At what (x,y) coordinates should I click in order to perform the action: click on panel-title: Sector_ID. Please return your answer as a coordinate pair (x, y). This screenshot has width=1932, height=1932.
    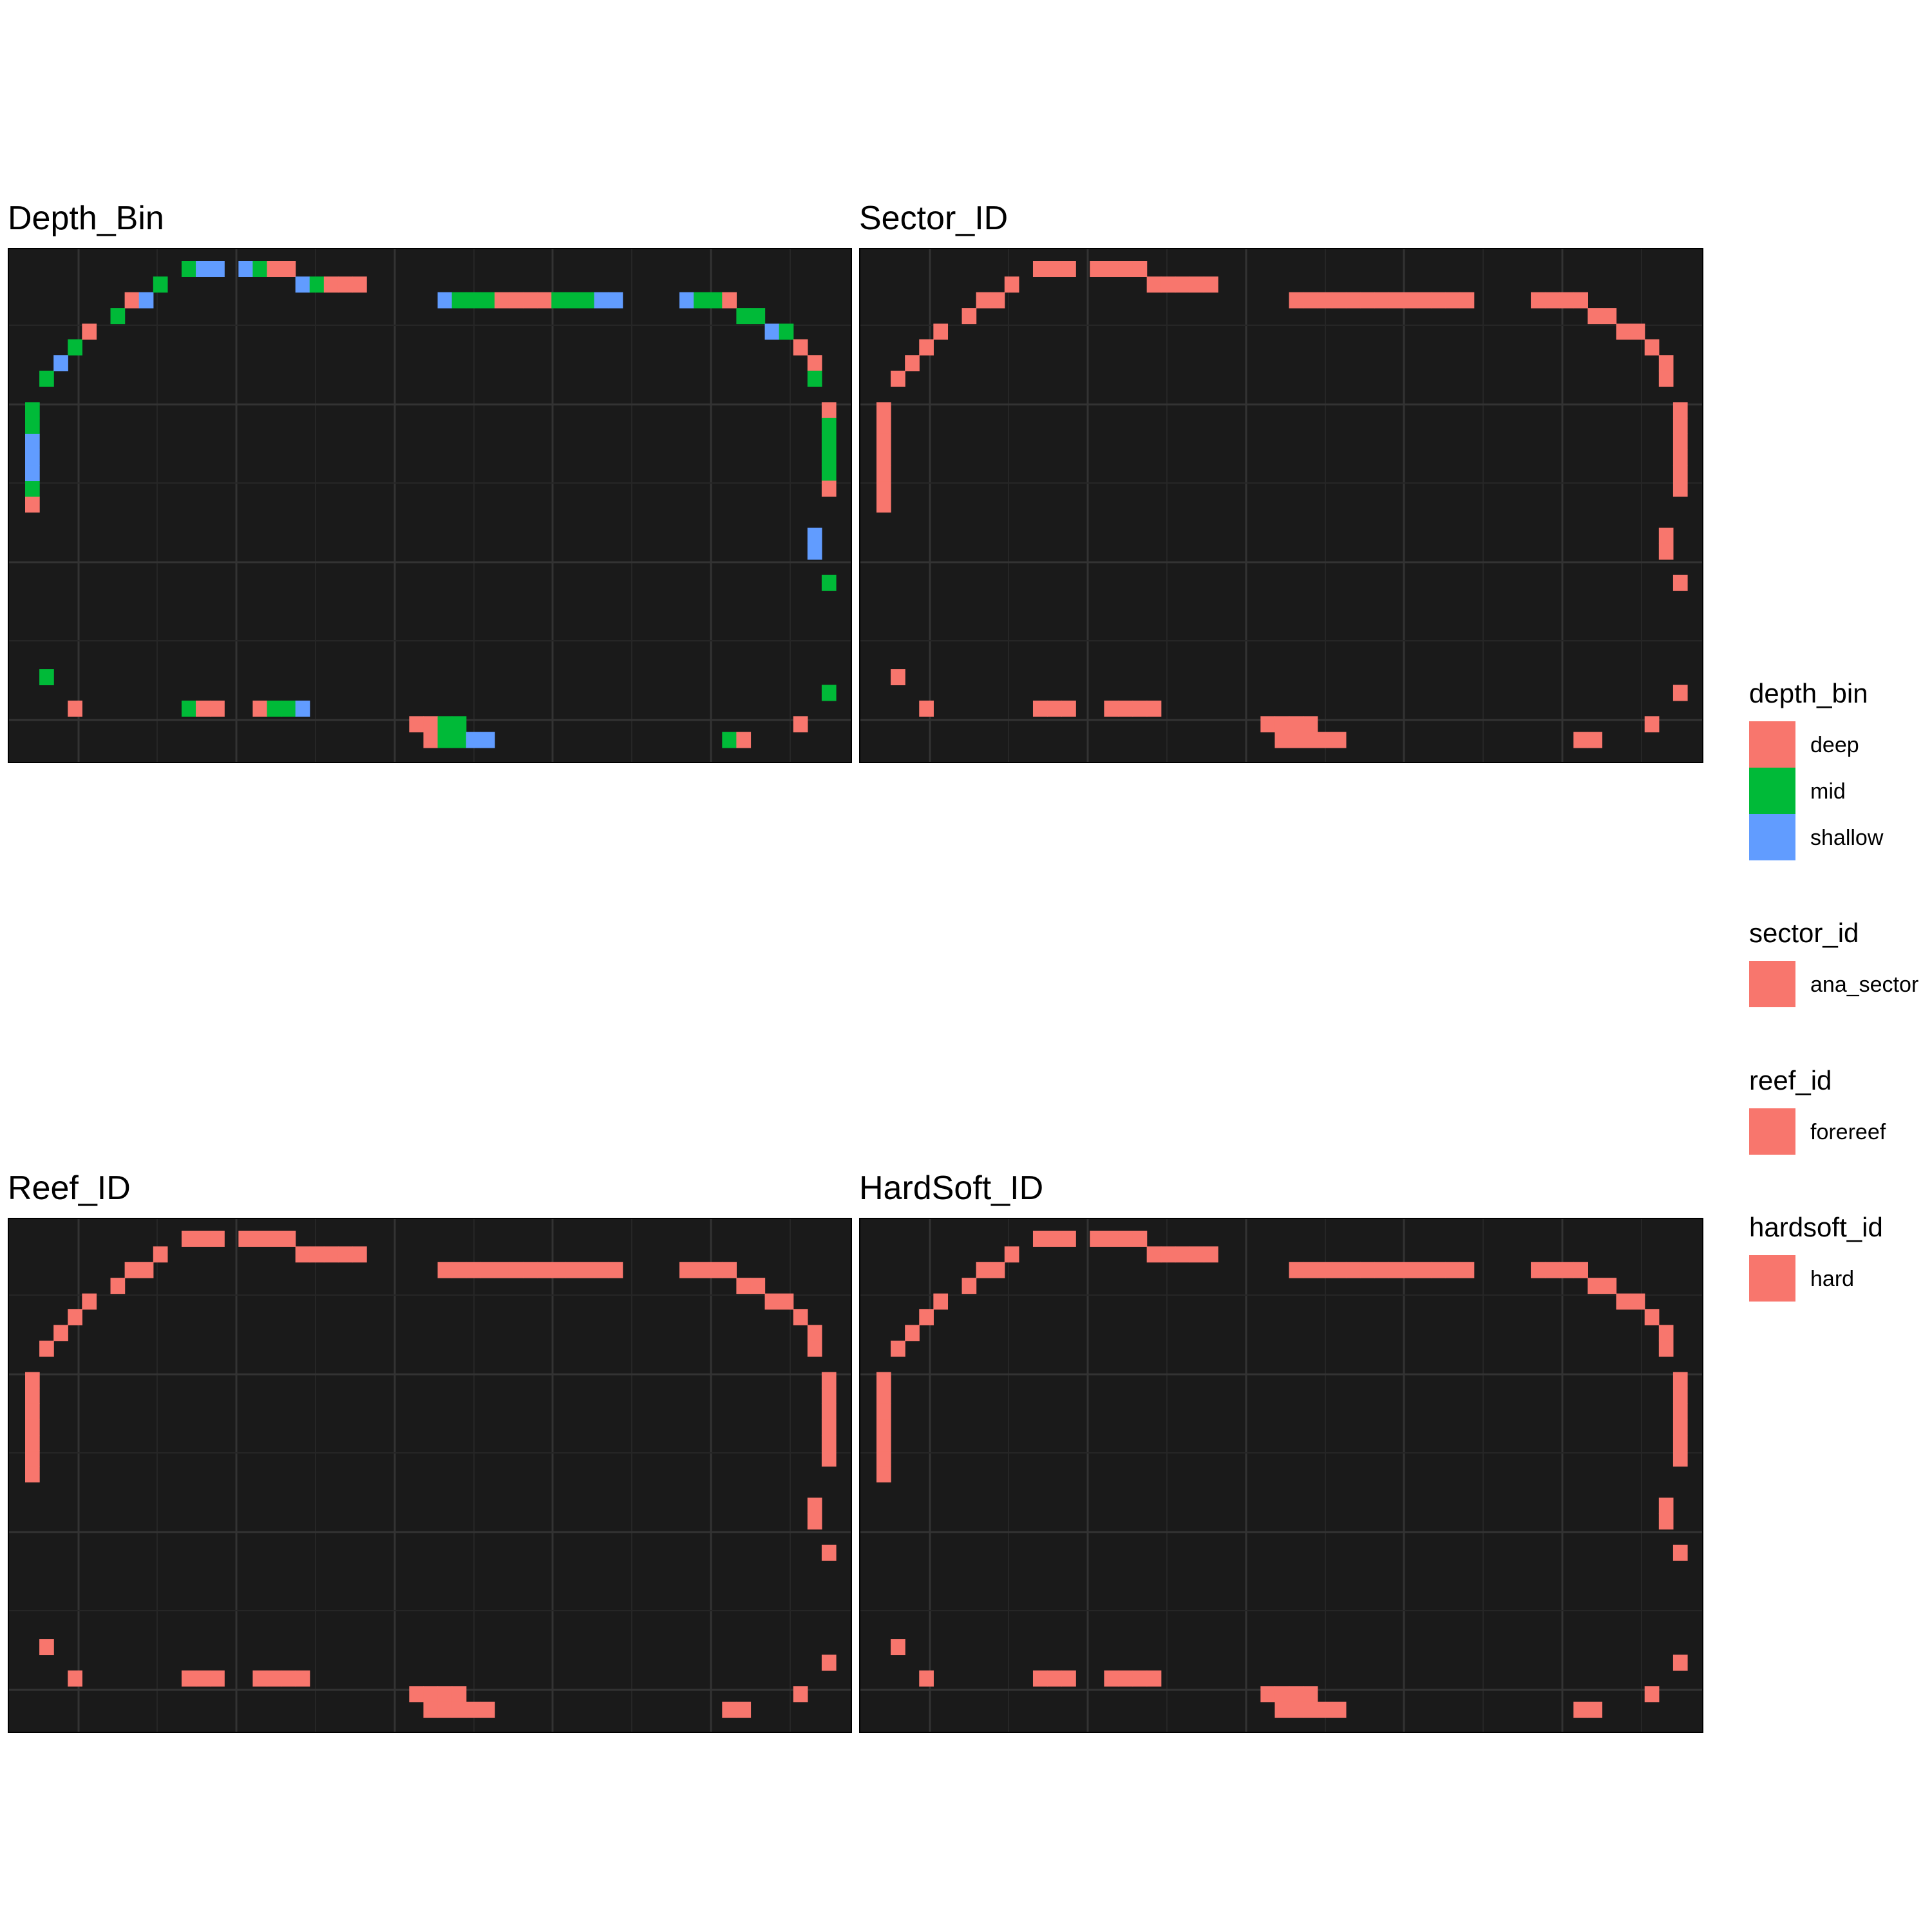
    Looking at the image, I should click on (934, 218).